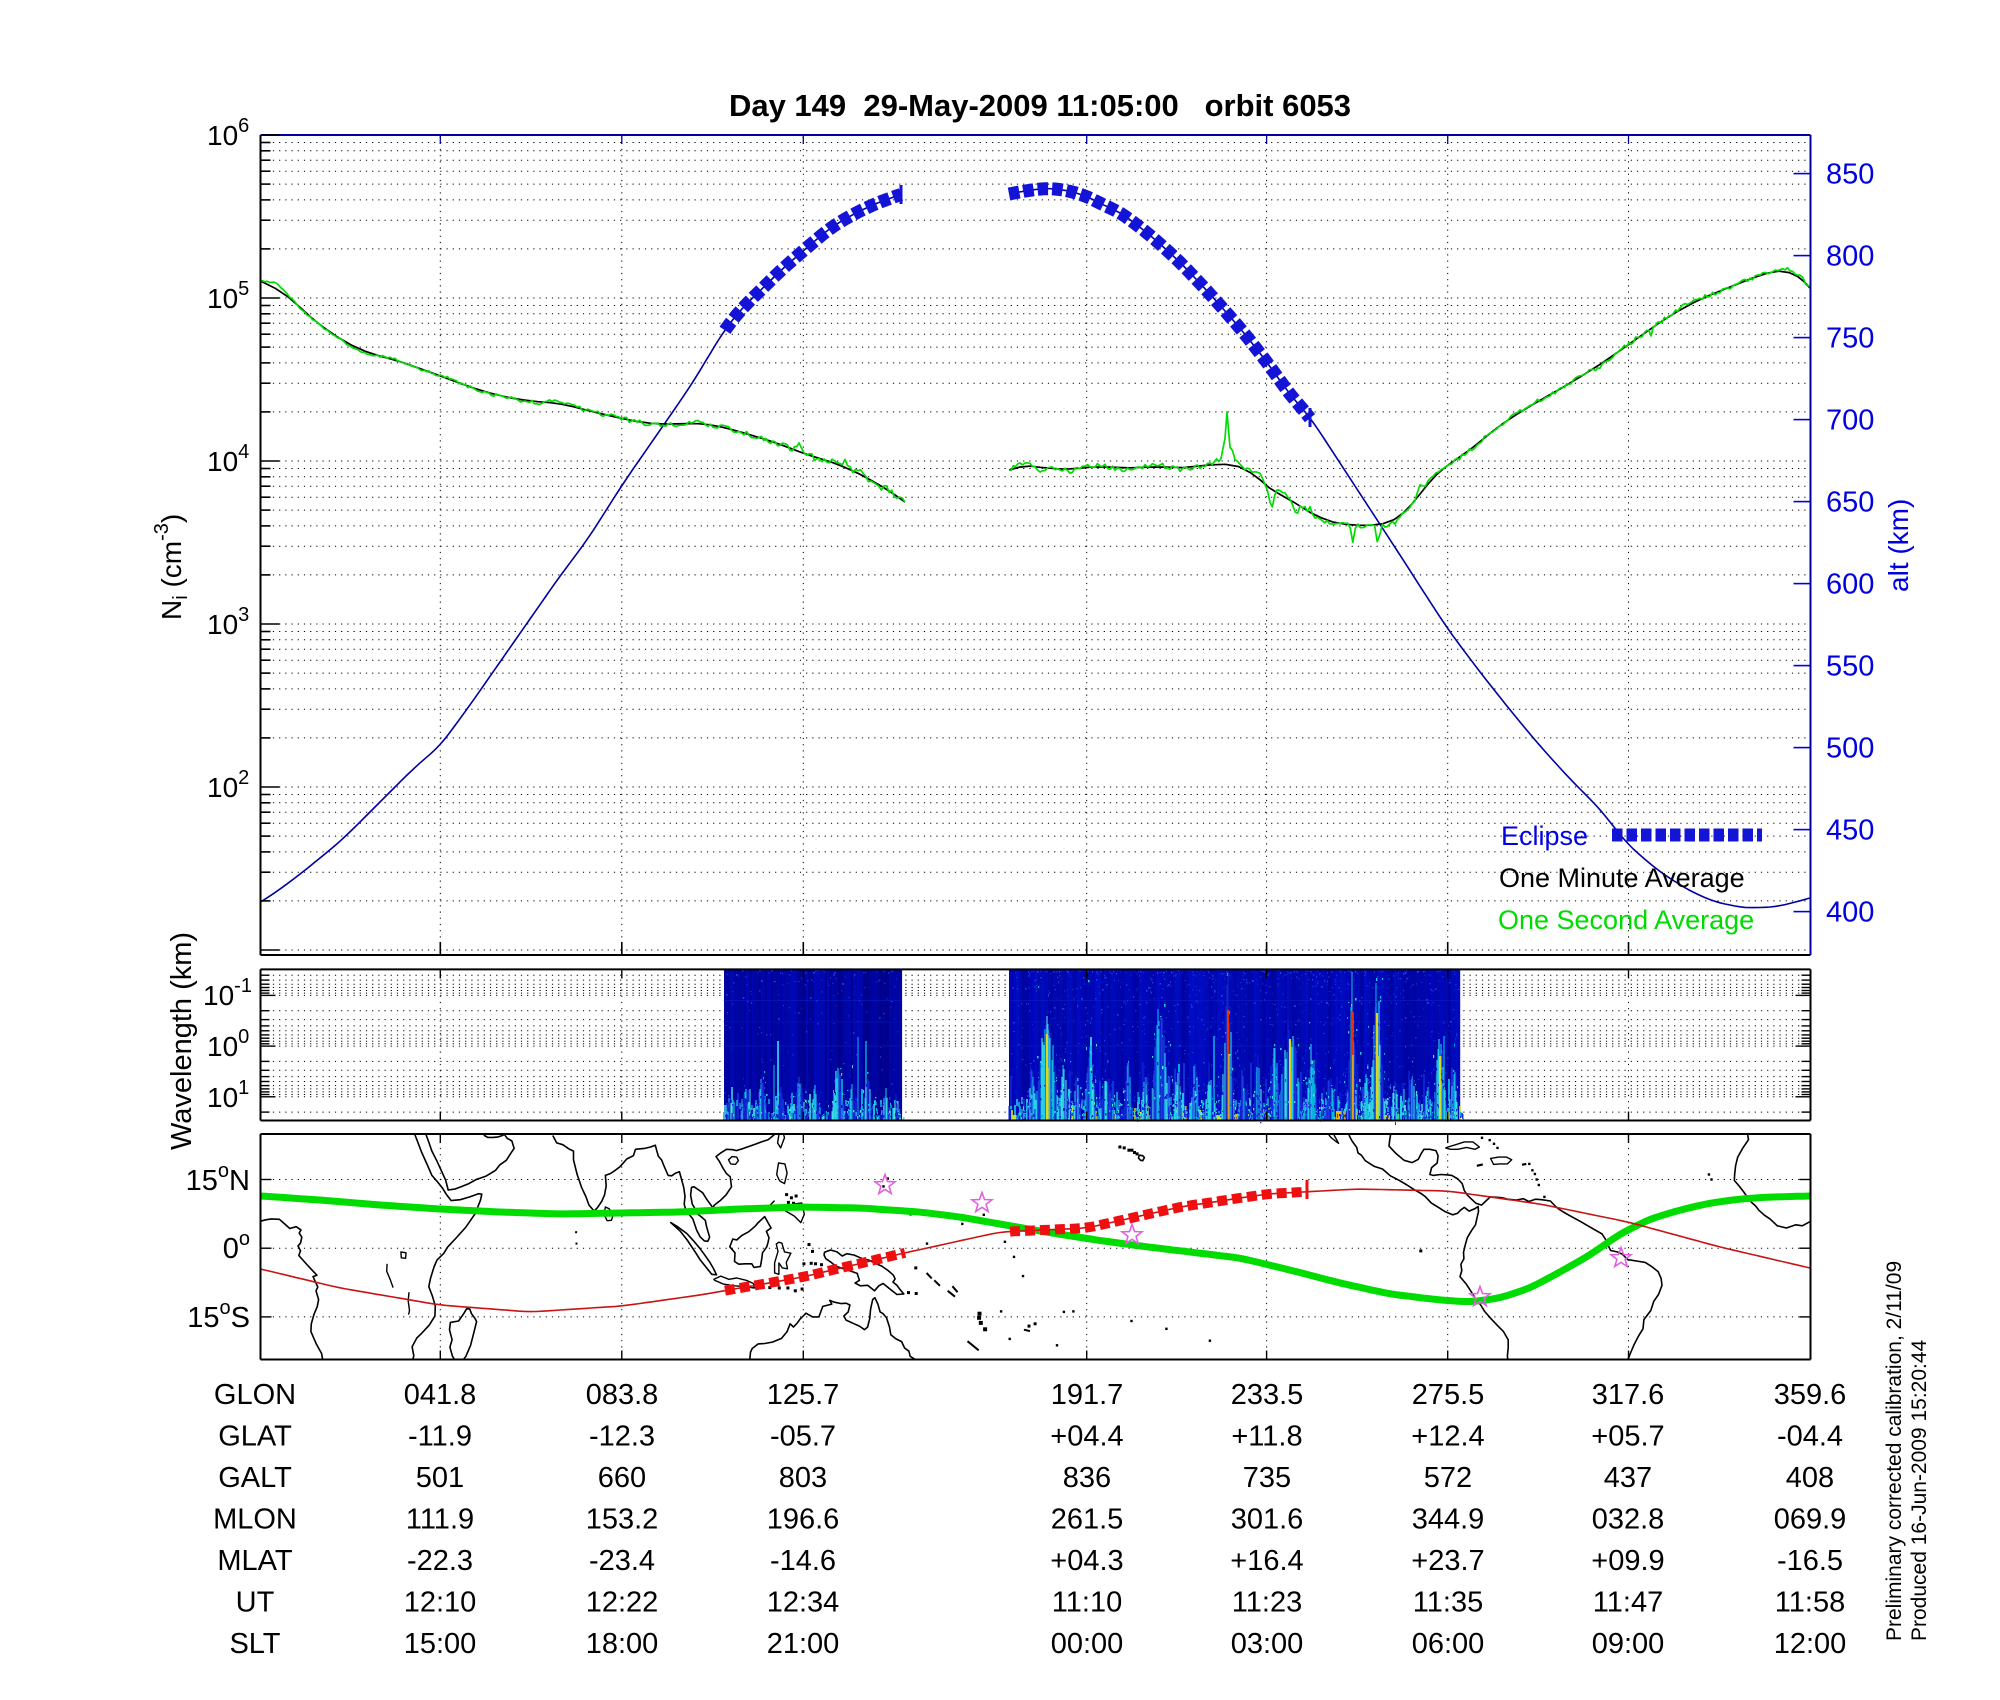 Image resolution: width=2000 pixels, height=1700 pixels. What do you see at coordinates (1626, 920) in the screenshot?
I see `svg-text: One Second Average` at bounding box center [1626, 920].